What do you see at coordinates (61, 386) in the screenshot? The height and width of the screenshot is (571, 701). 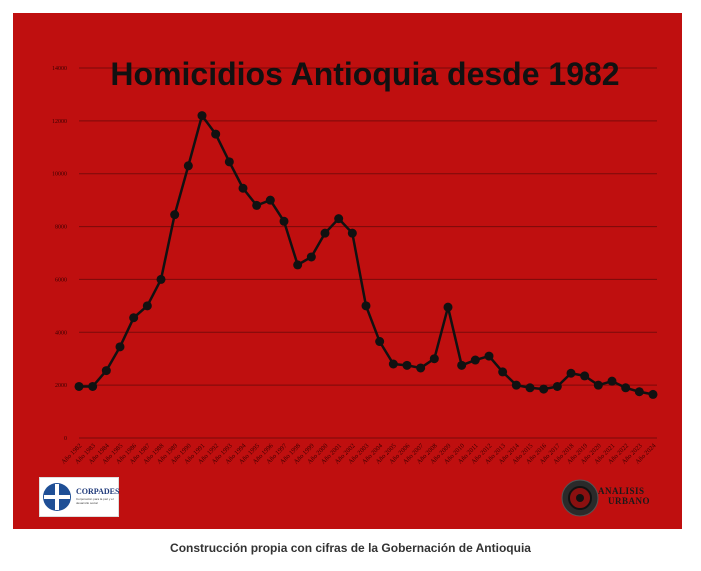 I see `y-tick-label: 2000` at bounding box center [61, 386].